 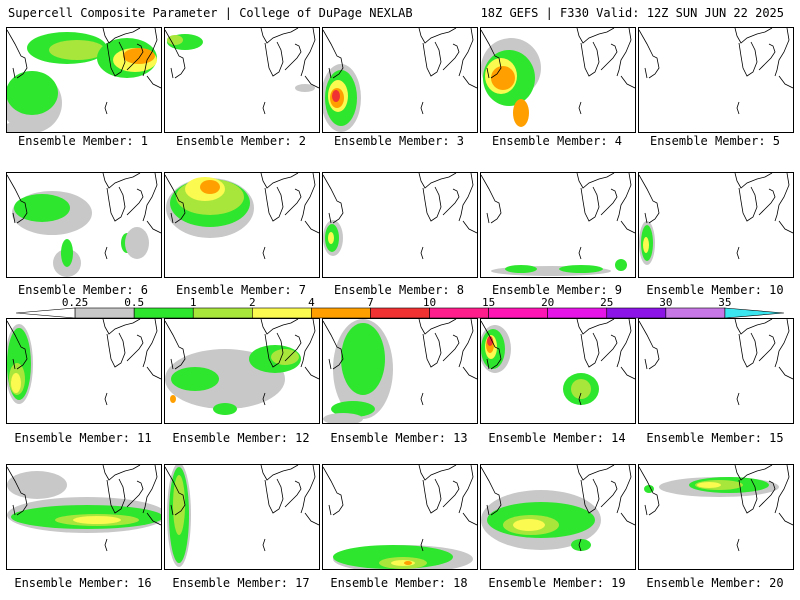 I want to click on member-caption: Ensemble Member: 6, so click(x=83, y=290).